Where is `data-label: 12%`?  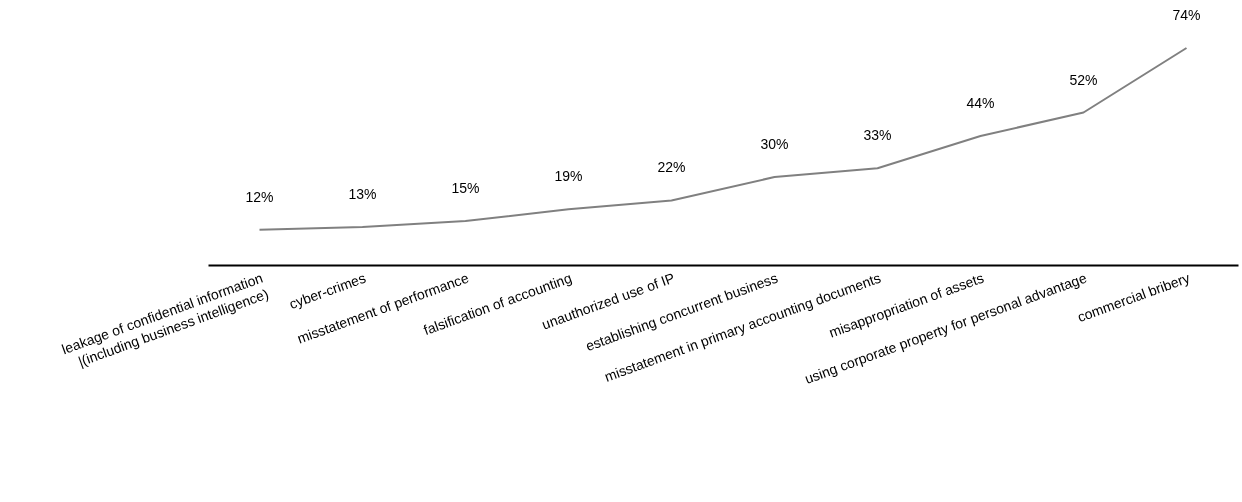
data-label: 12% is located at coordinates (259, 196).